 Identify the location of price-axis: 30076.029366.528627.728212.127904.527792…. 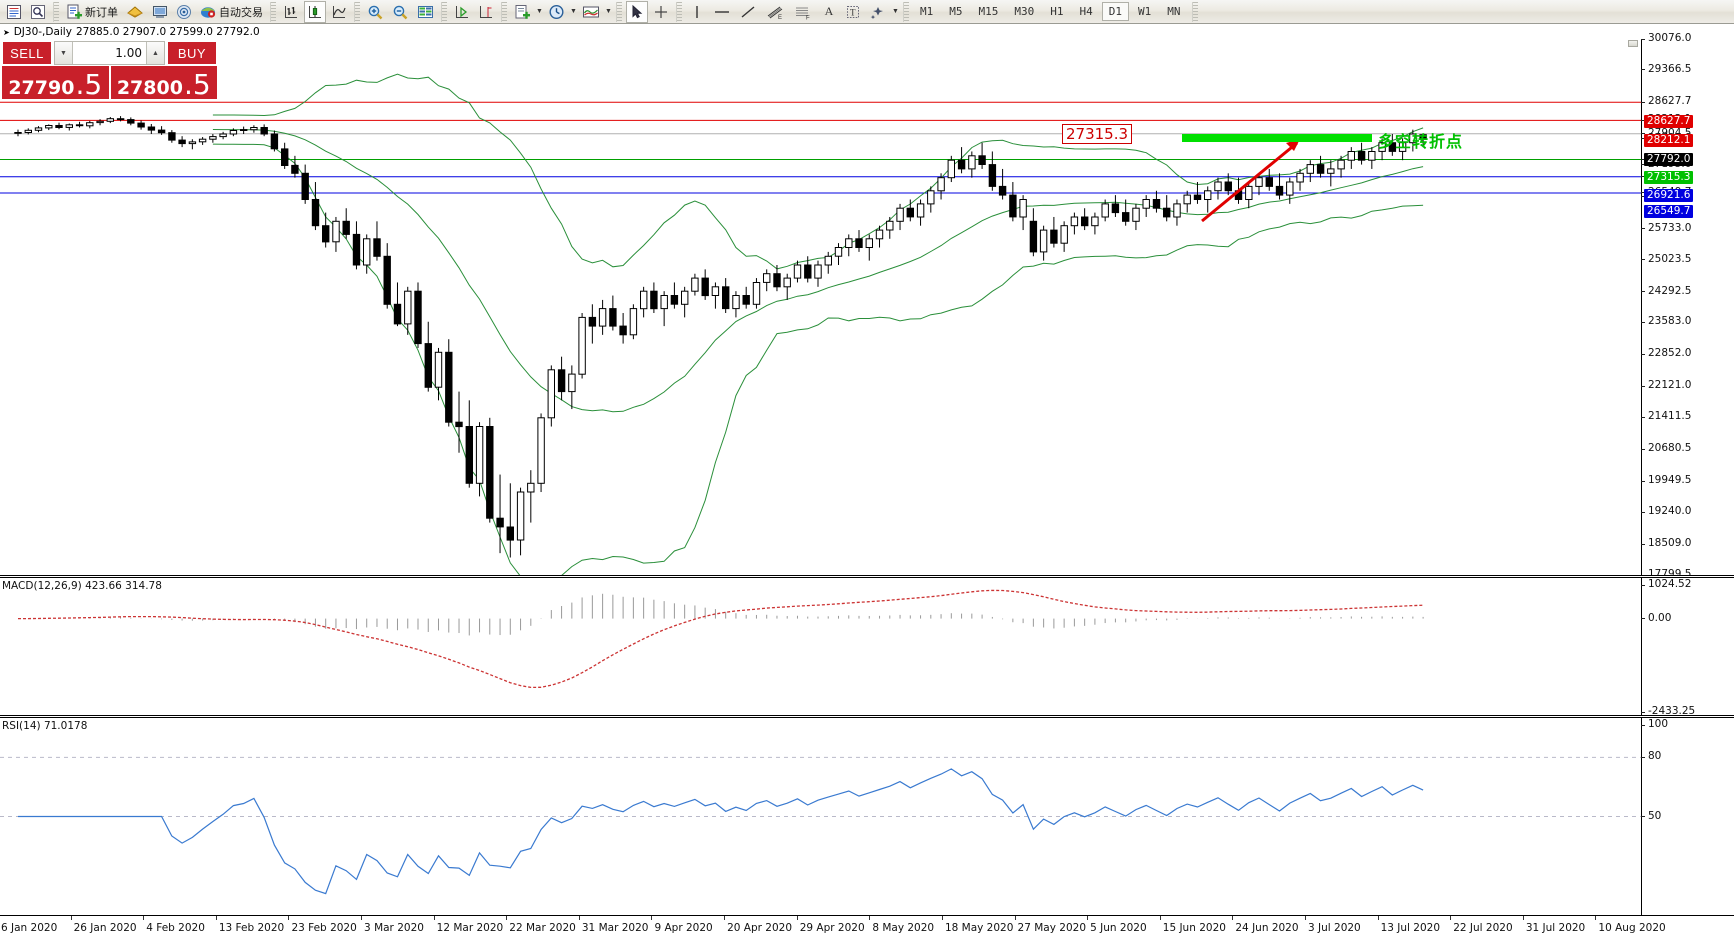
(1687, 306).